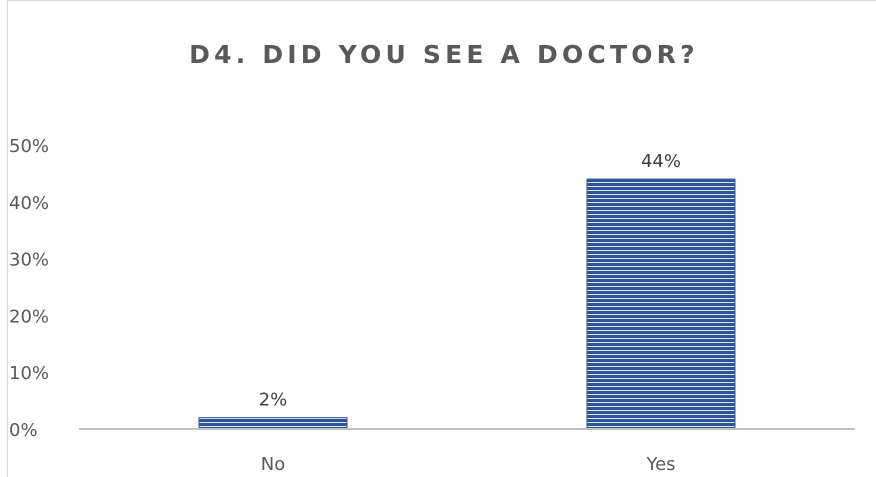  Describe the element at coordinates (468, 464) in the screenshot. I see `x-axis-tick-labels: No Yes` at that location.